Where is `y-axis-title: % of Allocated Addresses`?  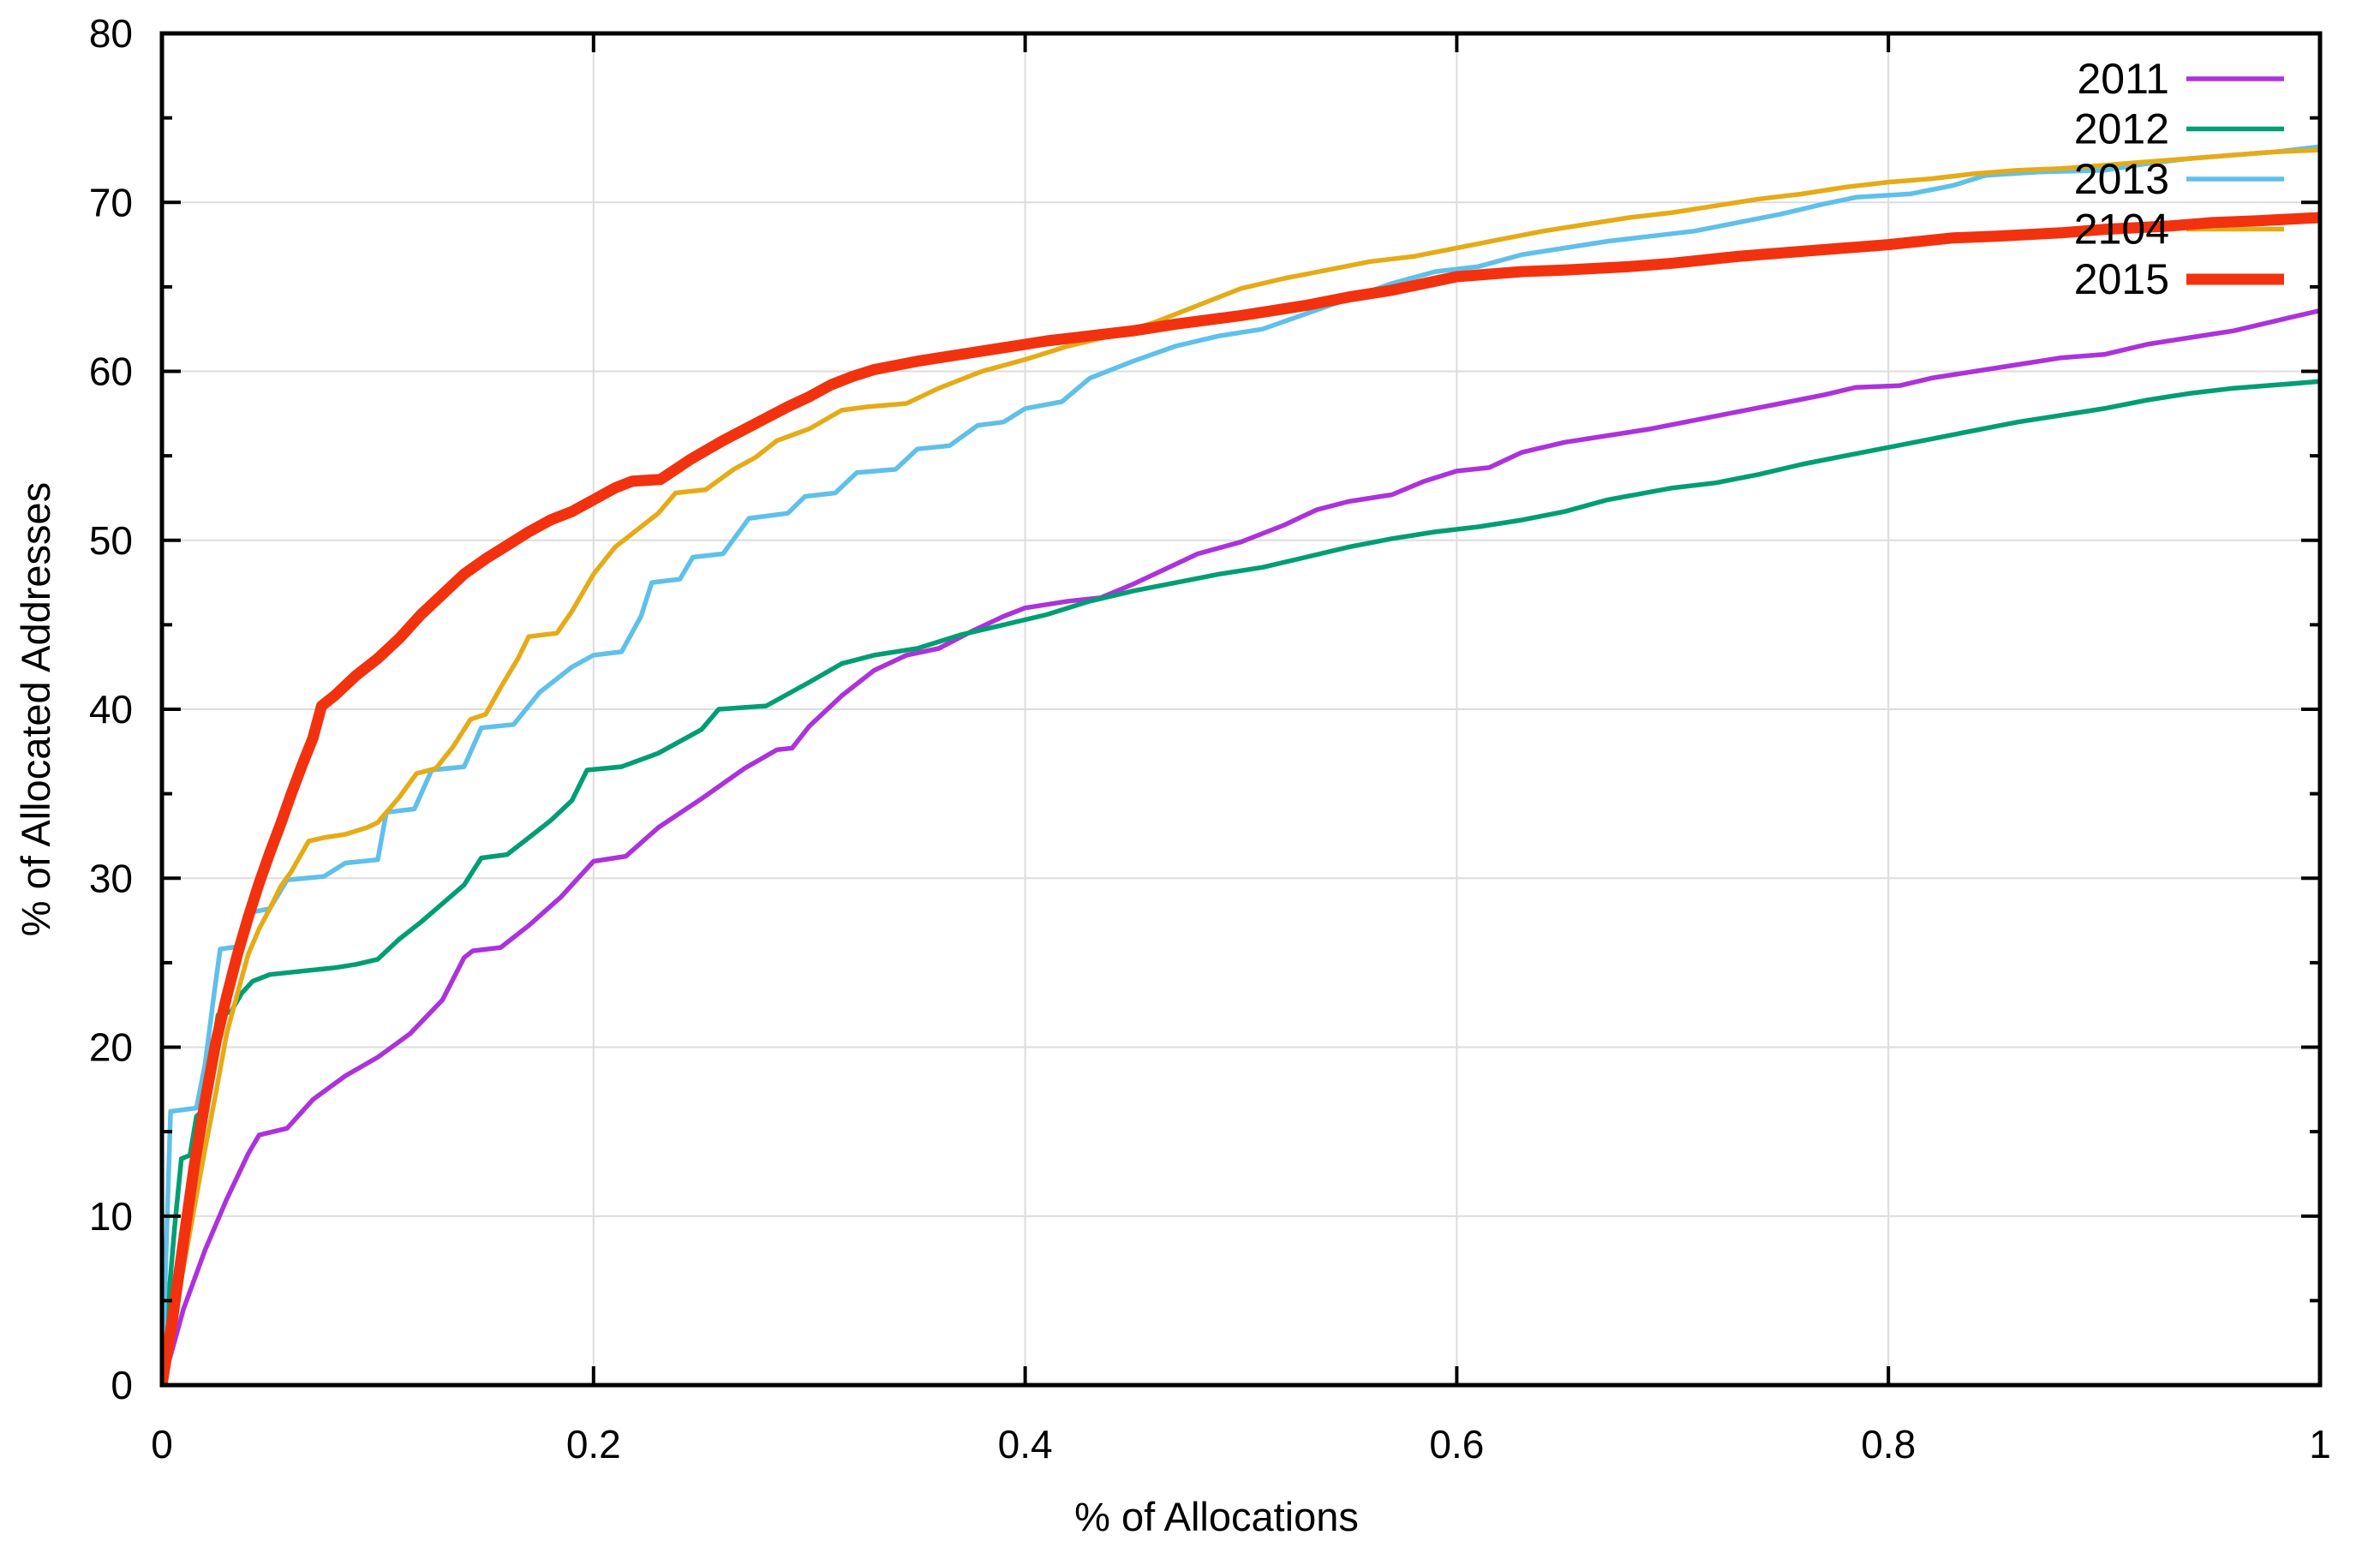
y-axis-title: % of Allocated Addresses is located at coordinates (35, 709).